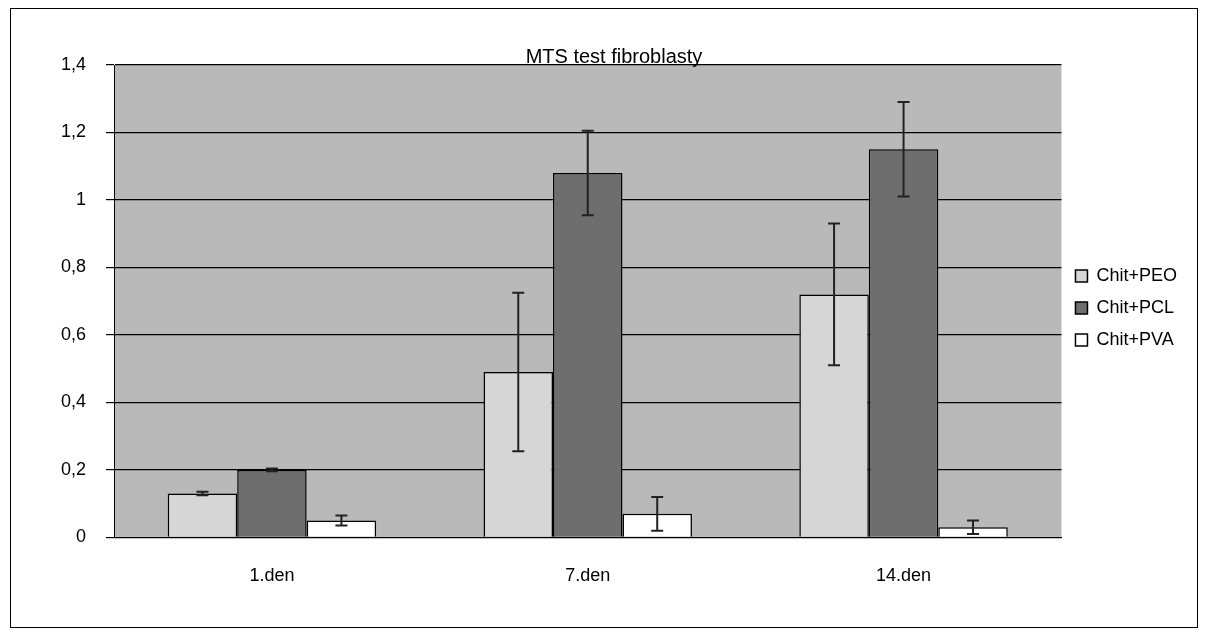 This screenshot has height=636, width=1208. Describe the element at coordinates (1135, 306) in the screenshot. I see `legend-label: Chit+PCL` at that location.